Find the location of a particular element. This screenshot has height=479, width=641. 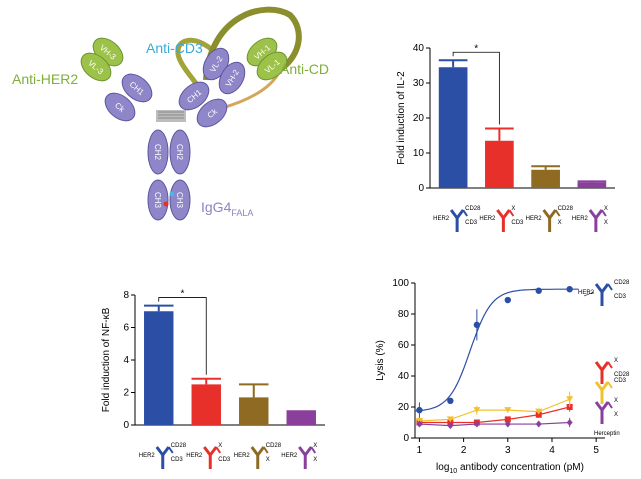

y-tick-label: 2 is located at coordinates (126, 393).